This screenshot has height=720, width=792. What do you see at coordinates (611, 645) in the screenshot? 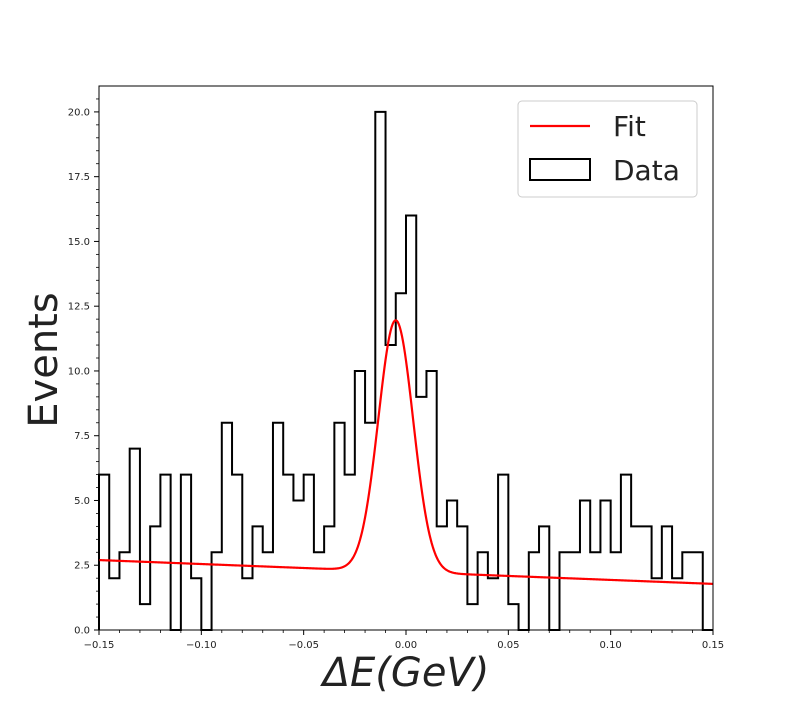
I see `x-tick-label: 0.10` at bounding box center [611, 645].